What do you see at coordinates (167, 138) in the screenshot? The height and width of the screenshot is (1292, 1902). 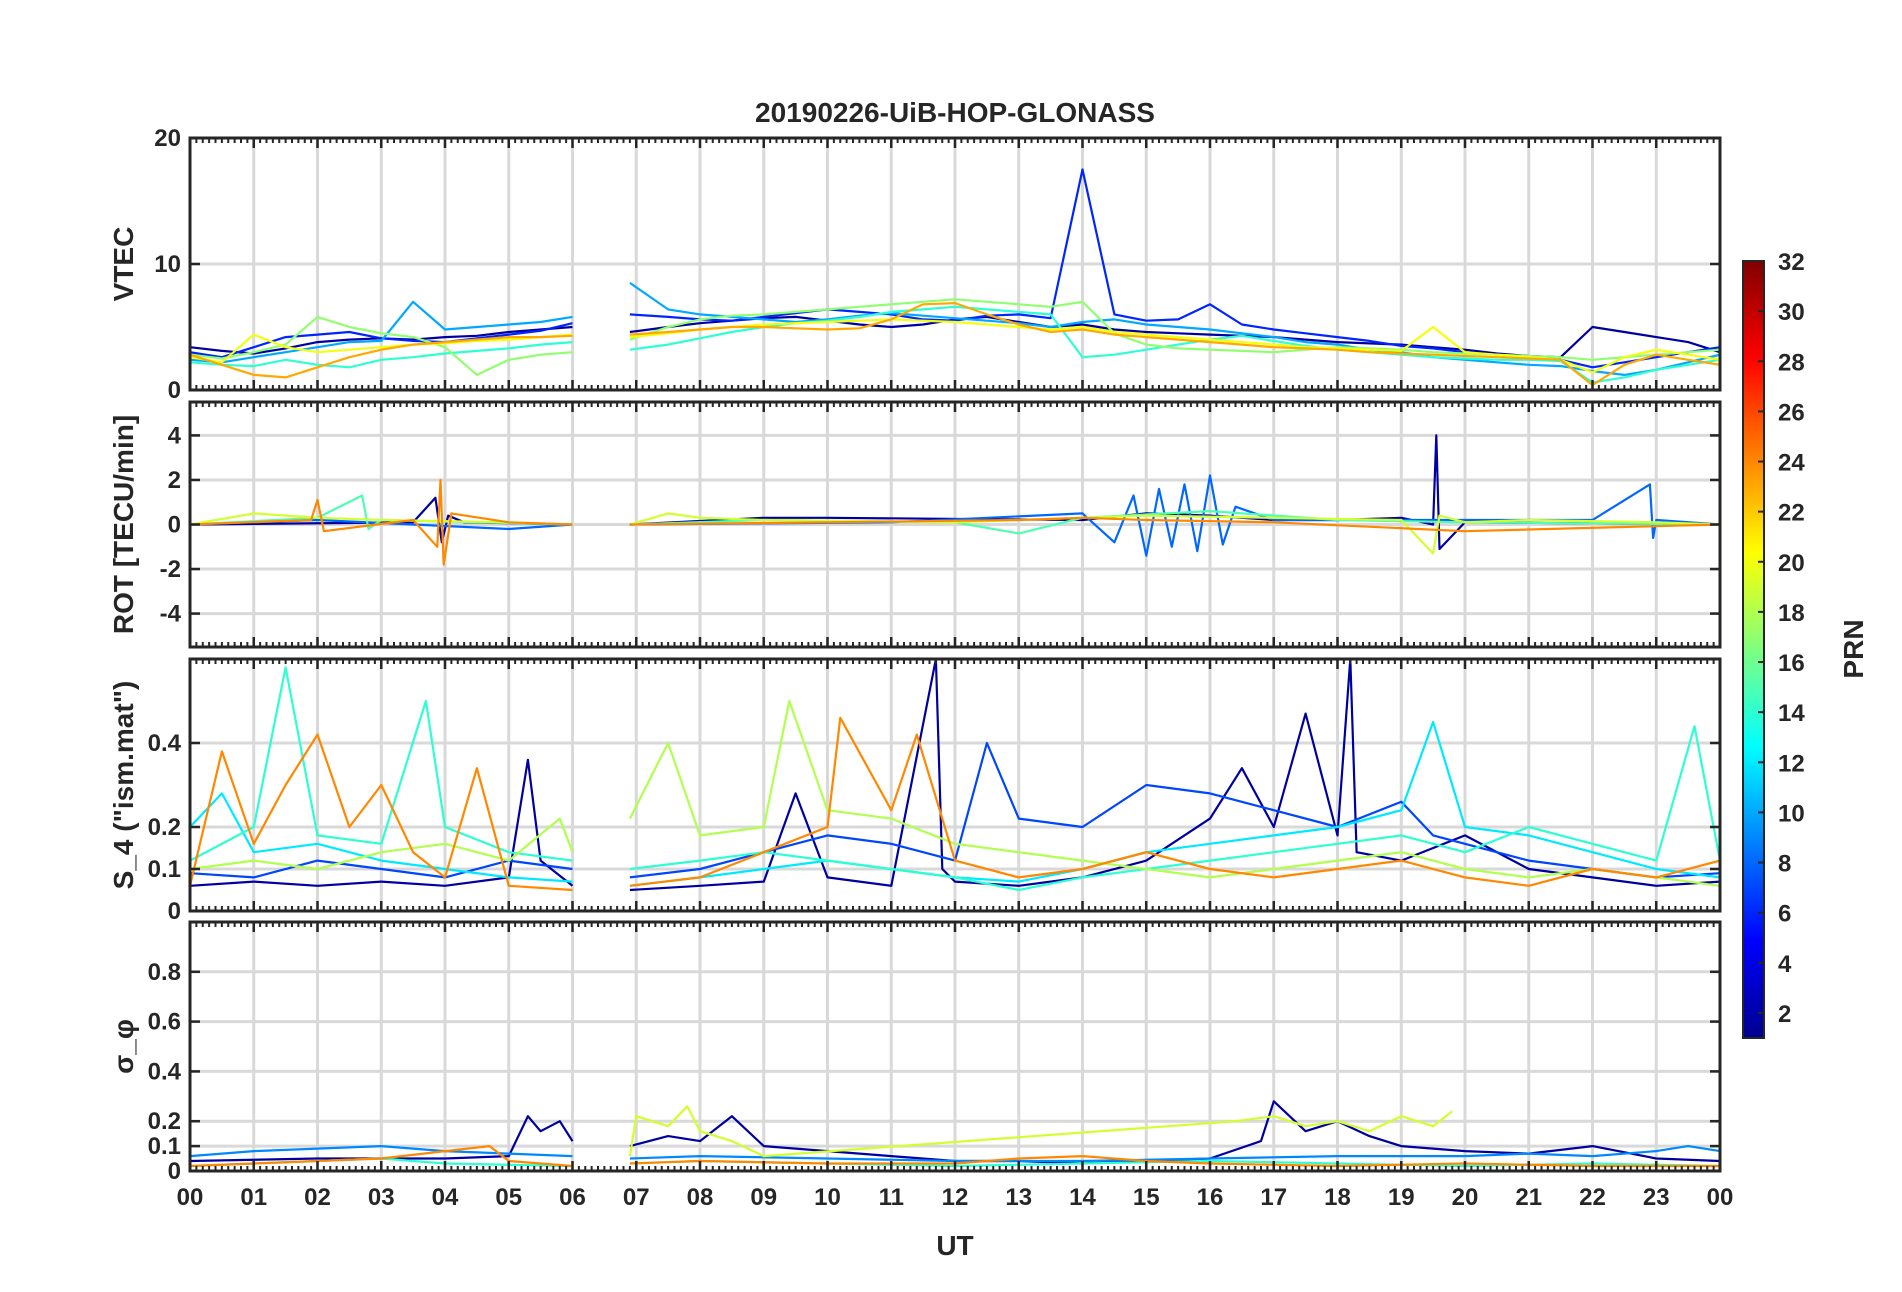 I see `vtec-y-tick-label: 20` at bounding box center [167, 138].